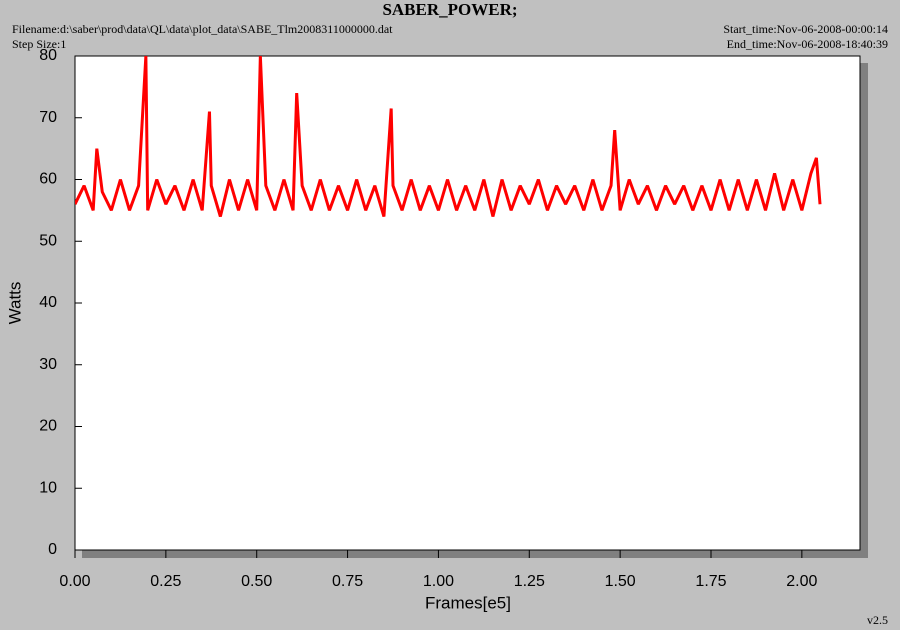 The width and height of the screenshot is (900, 630). I want to click on y-tick-label: 50, so click(48, 240).